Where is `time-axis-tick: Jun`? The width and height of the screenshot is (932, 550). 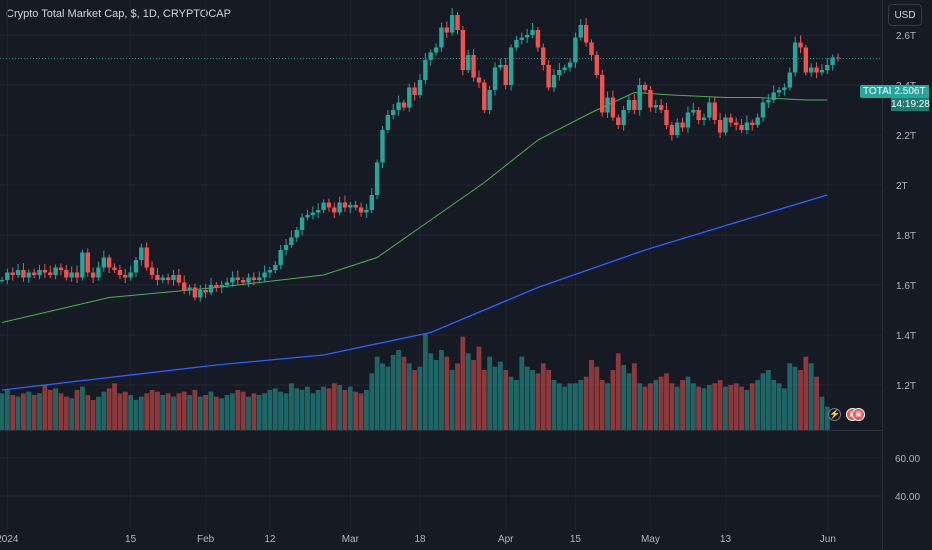
time-axis-tick: Jun is located at coordinates (828, 539).